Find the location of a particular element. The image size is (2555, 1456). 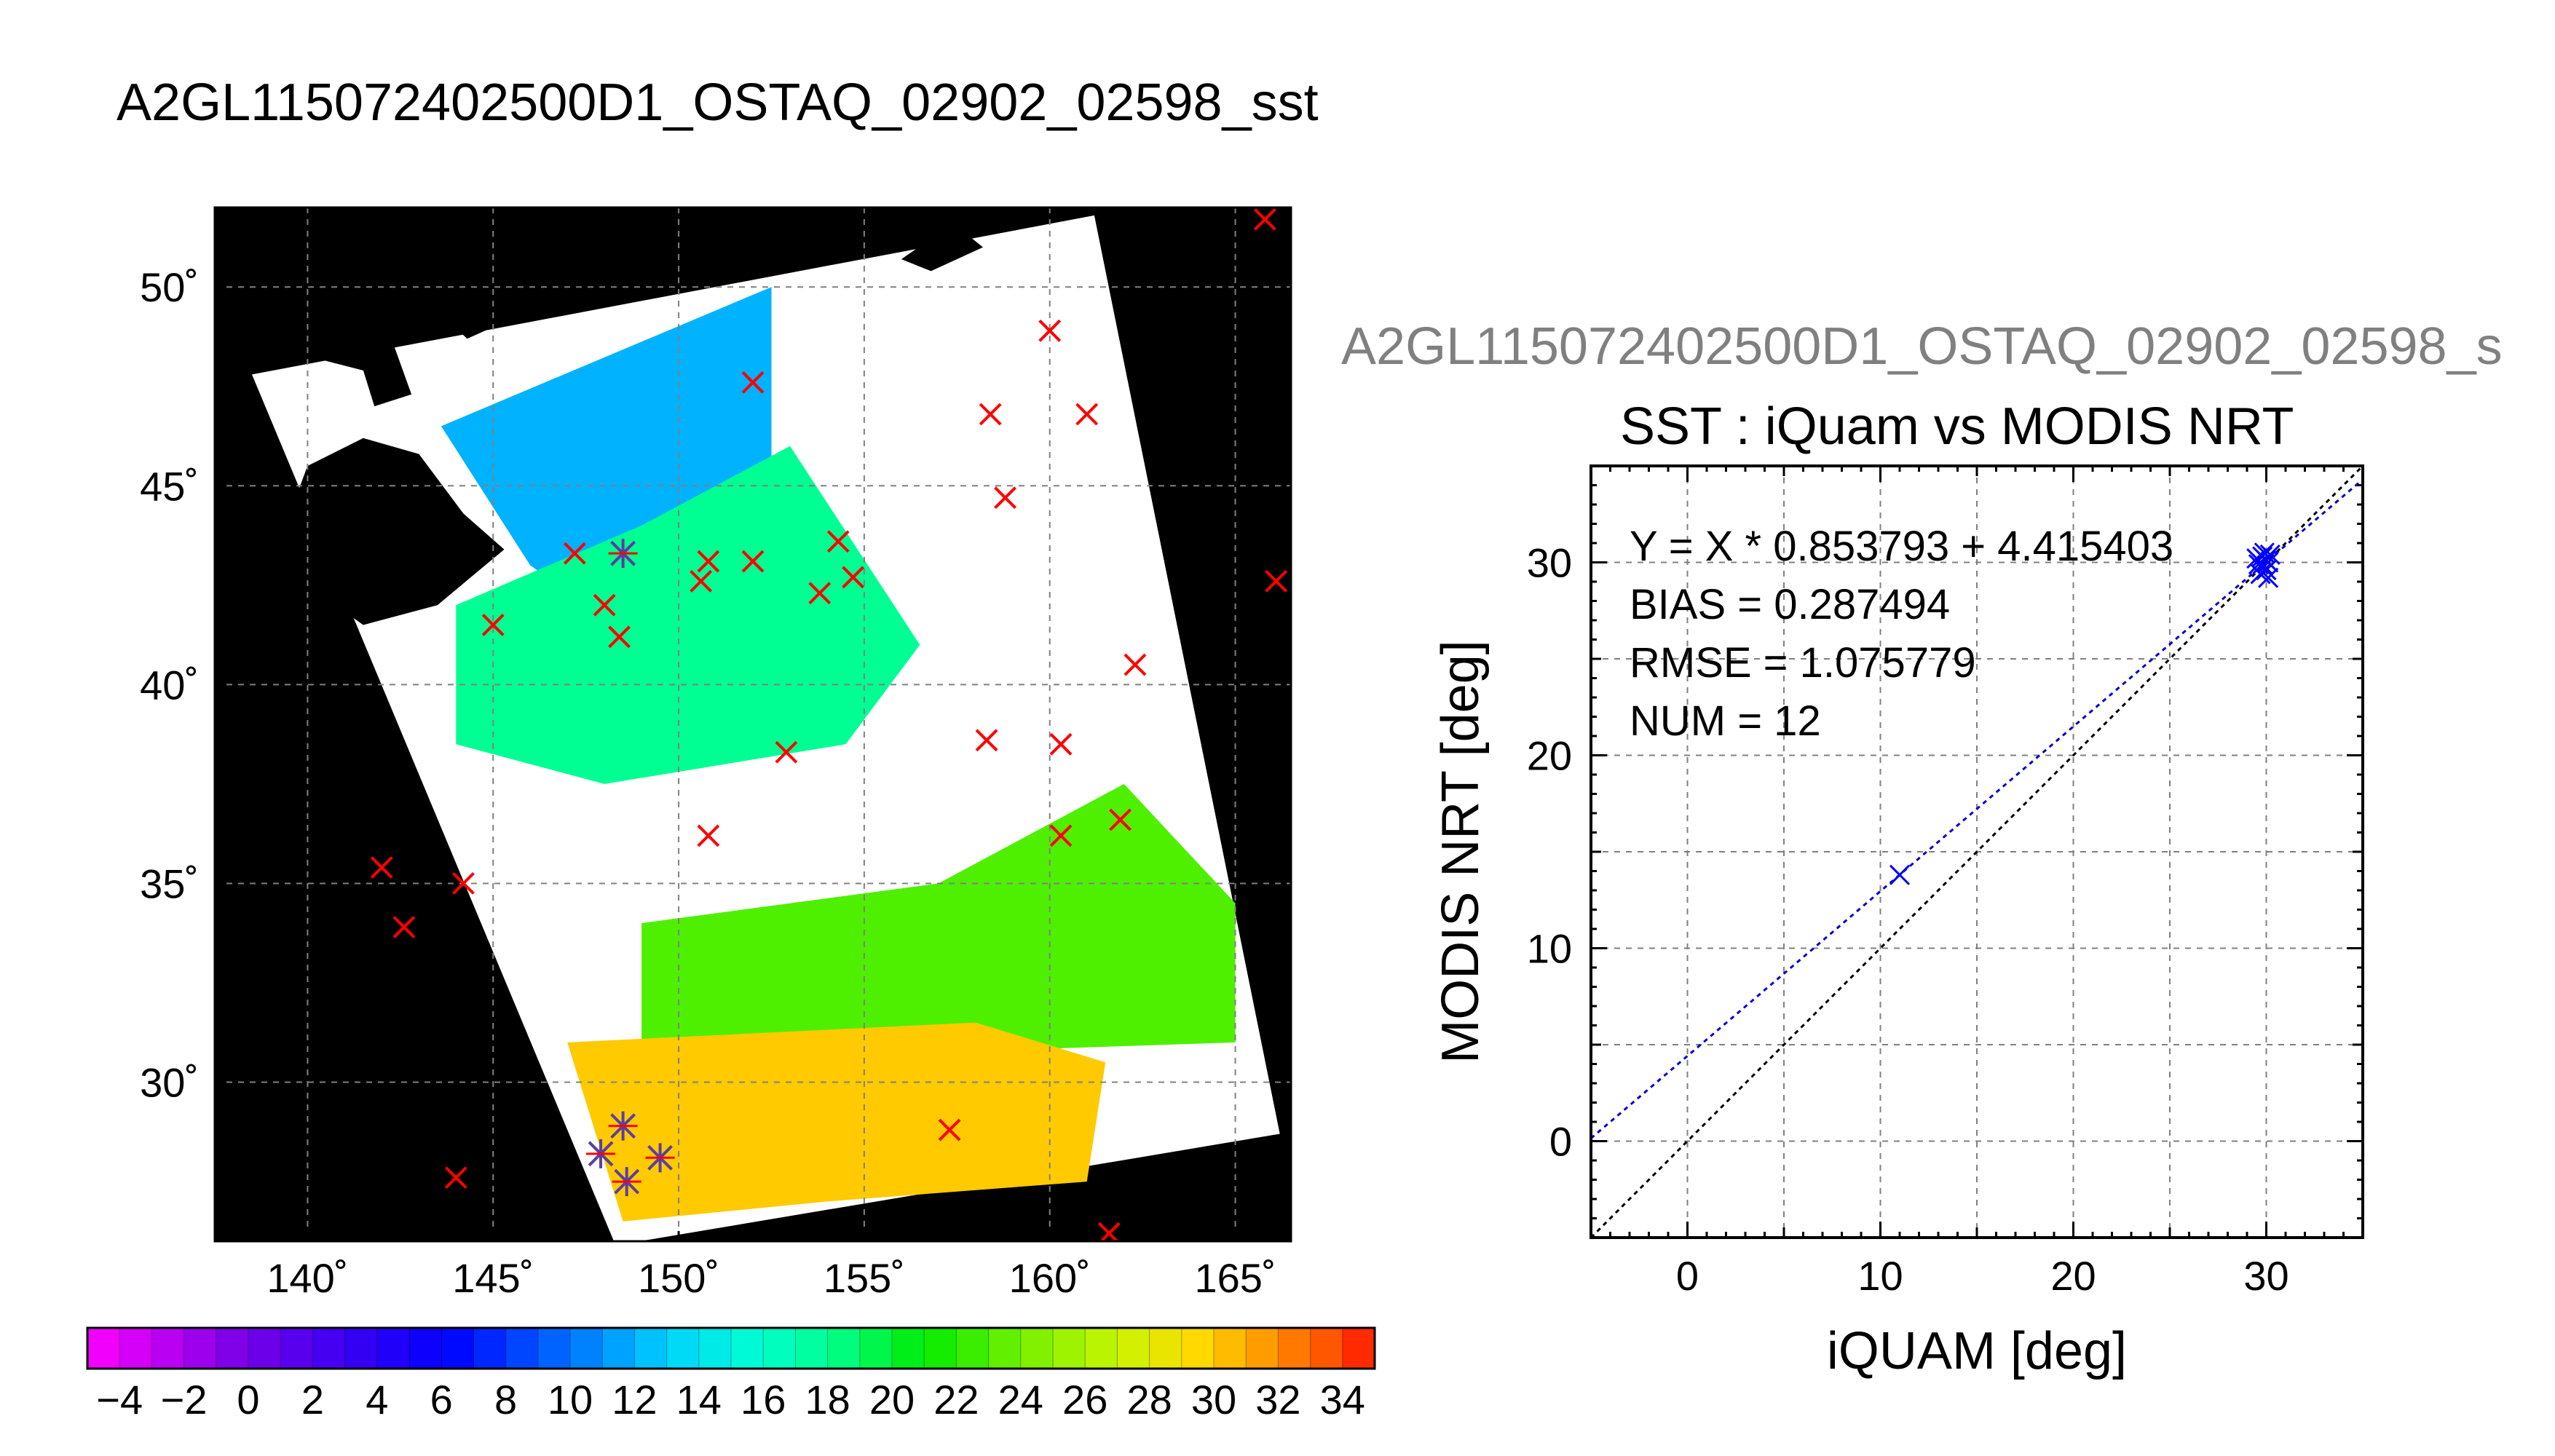

scatter-x-tick-label: 20 is located at coordinates (2073, 1276).